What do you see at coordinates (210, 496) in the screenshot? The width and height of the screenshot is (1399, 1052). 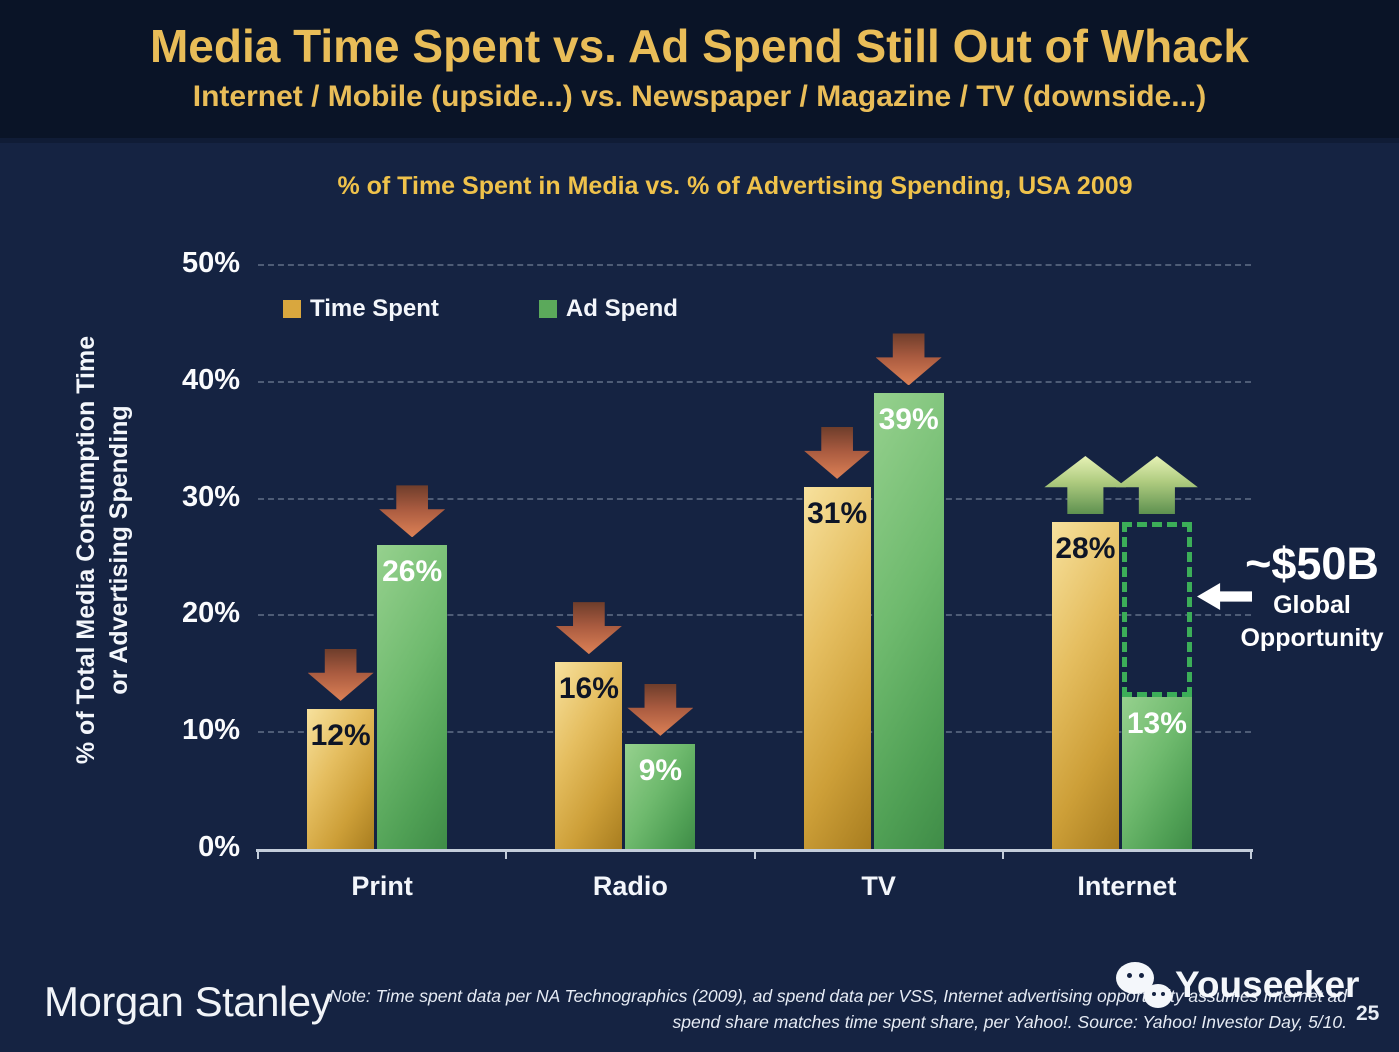 I see `y-tick-label-30%: 30%` at bounding box center [210, 496].